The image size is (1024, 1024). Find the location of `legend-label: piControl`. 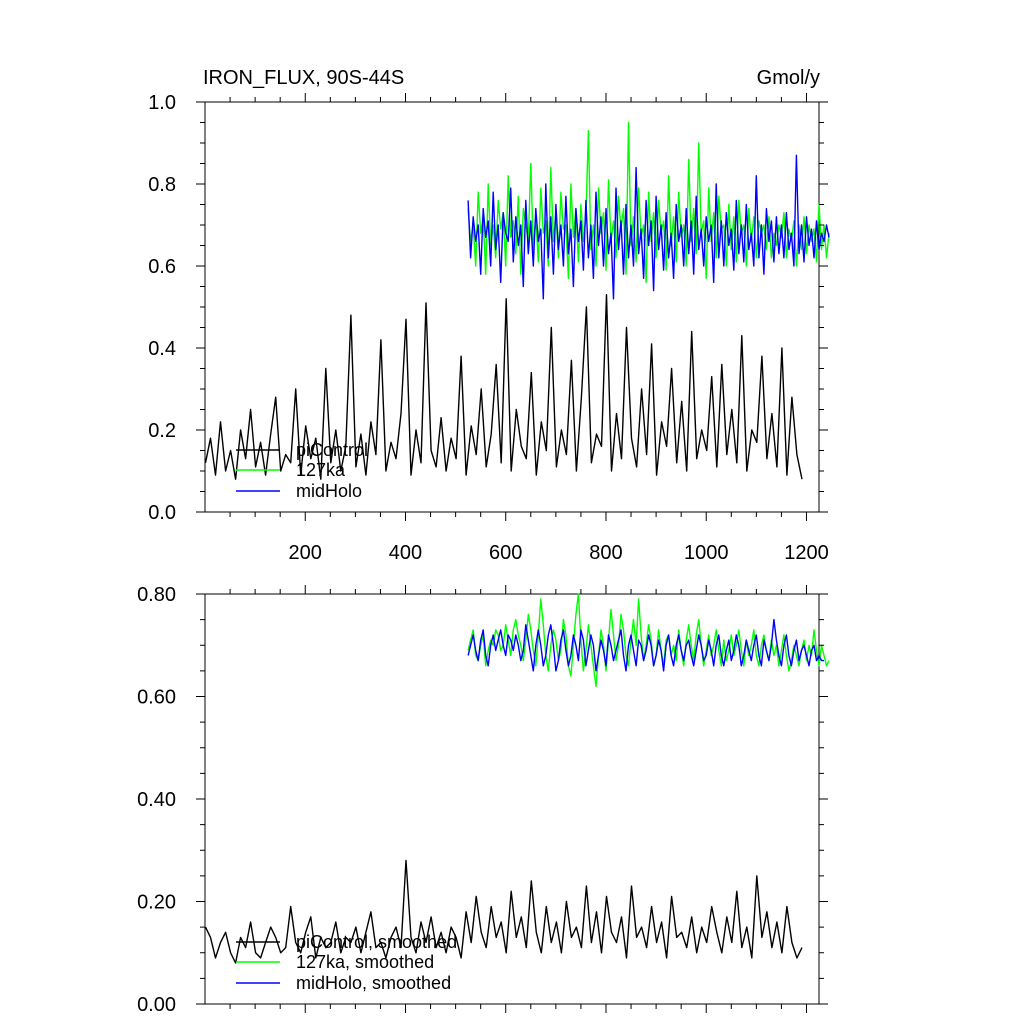

legend-label: piControl is located at coordinates (332, 450).